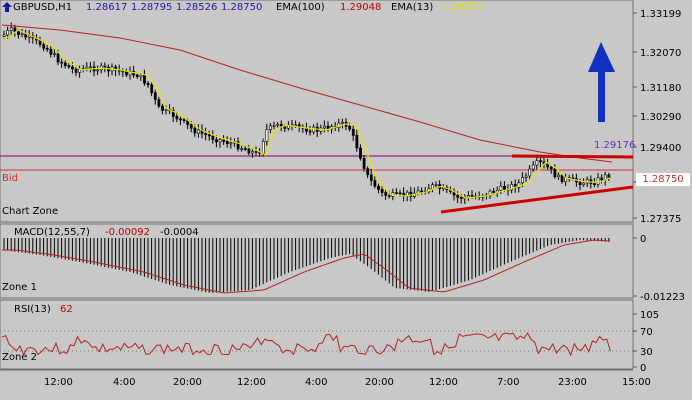 This screenshot has width=692, height=400. Describe the element at coordinates (660, 14) in the screenshot. I see `price-tick-label: 1.33199` at that location.